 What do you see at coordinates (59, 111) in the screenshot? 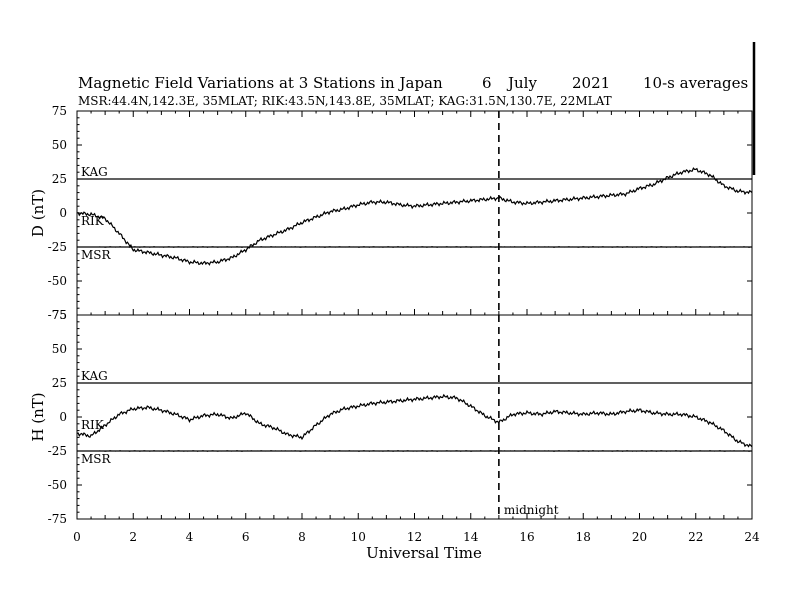
I see `d-y-tick-label: 75` at bounding box center [59, 111].